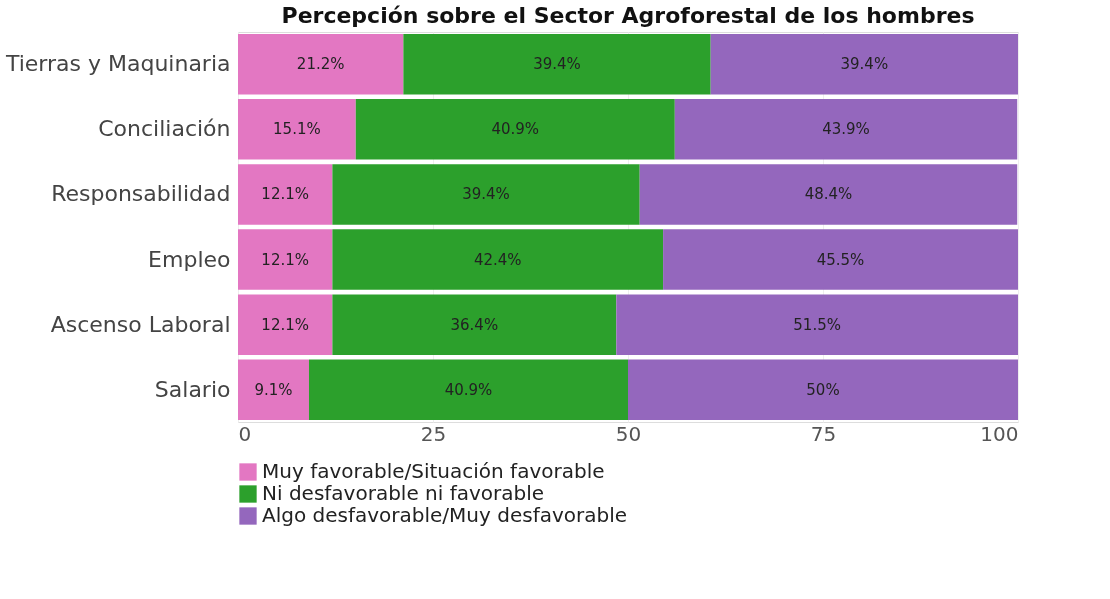 The image size is (1110, 599). Describe the element at coordinates (497, 259) in the screenshot. I see `data-label: 42.4%` at that location.